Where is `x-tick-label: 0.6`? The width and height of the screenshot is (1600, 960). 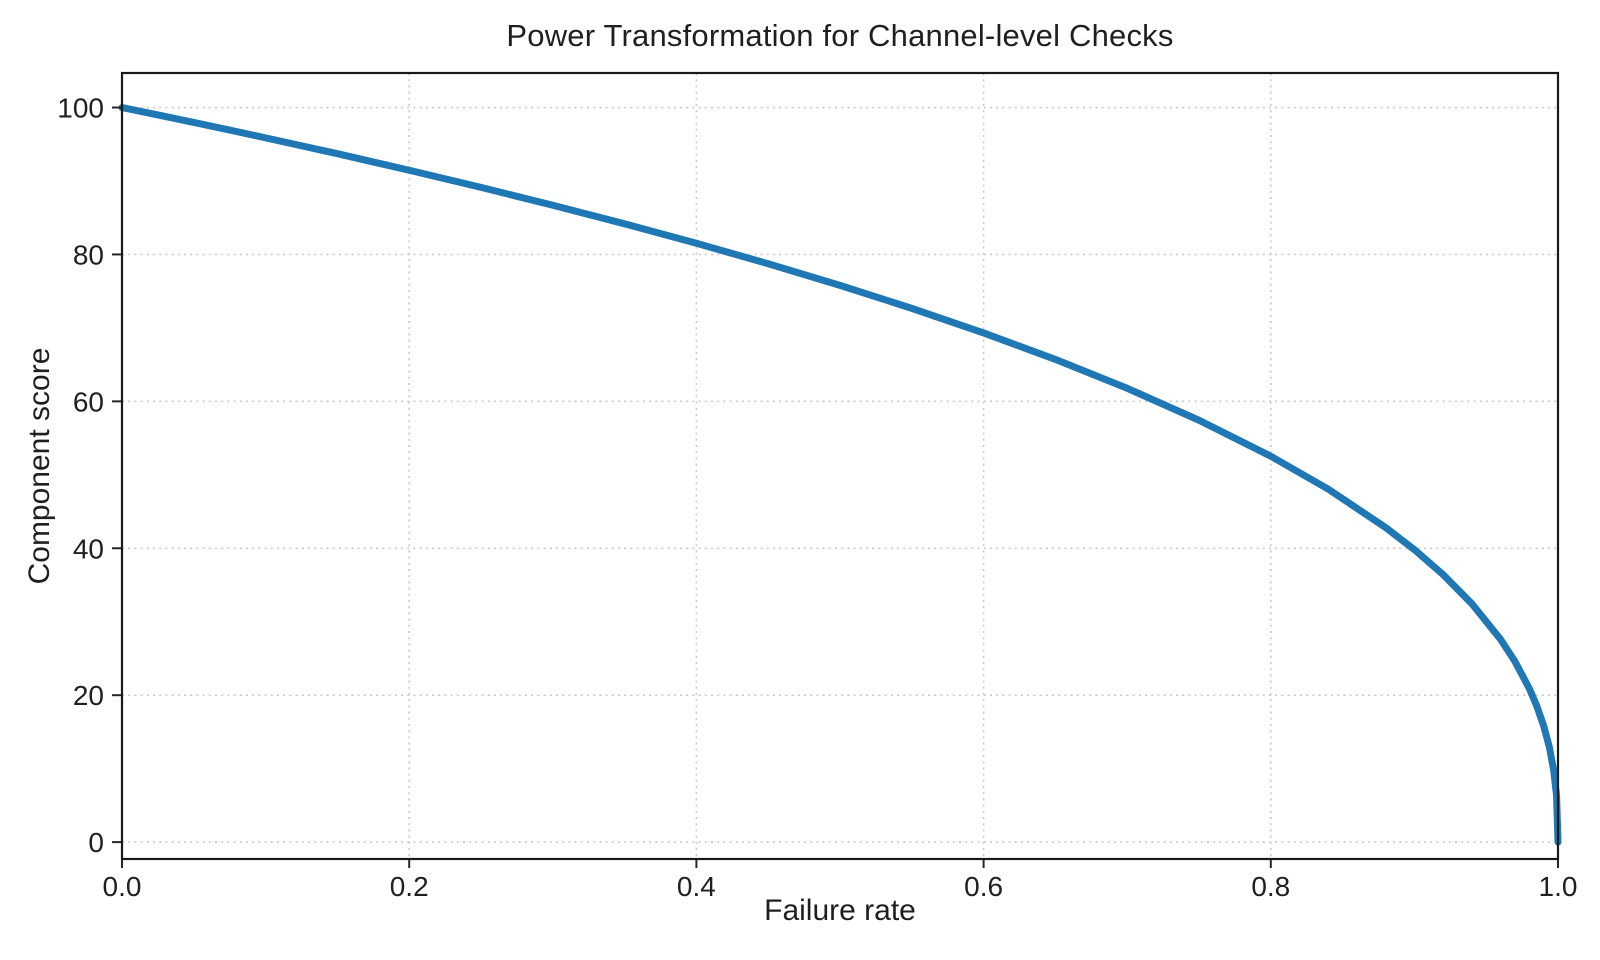
x-tick-label: 0.6 is located at coordinates (983, 886).